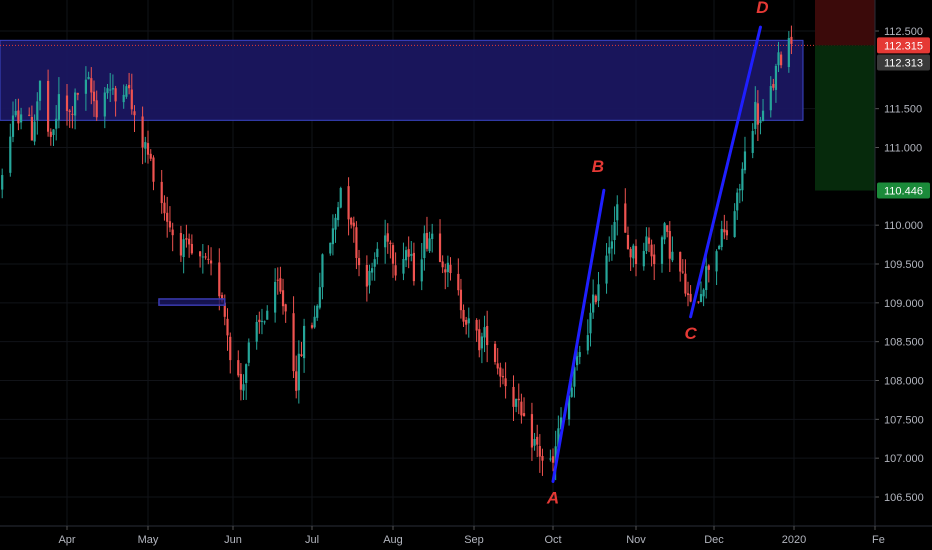  I want to click on x-tick-label: Jul, so click(312, 540).